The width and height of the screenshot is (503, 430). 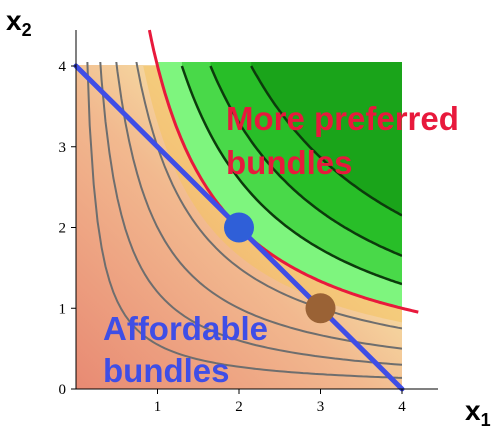 What do you see at coordinates (185, 328) in the screenshot?
I see `affordable-label-line1: Affordable` at bounding box center [185, 328].